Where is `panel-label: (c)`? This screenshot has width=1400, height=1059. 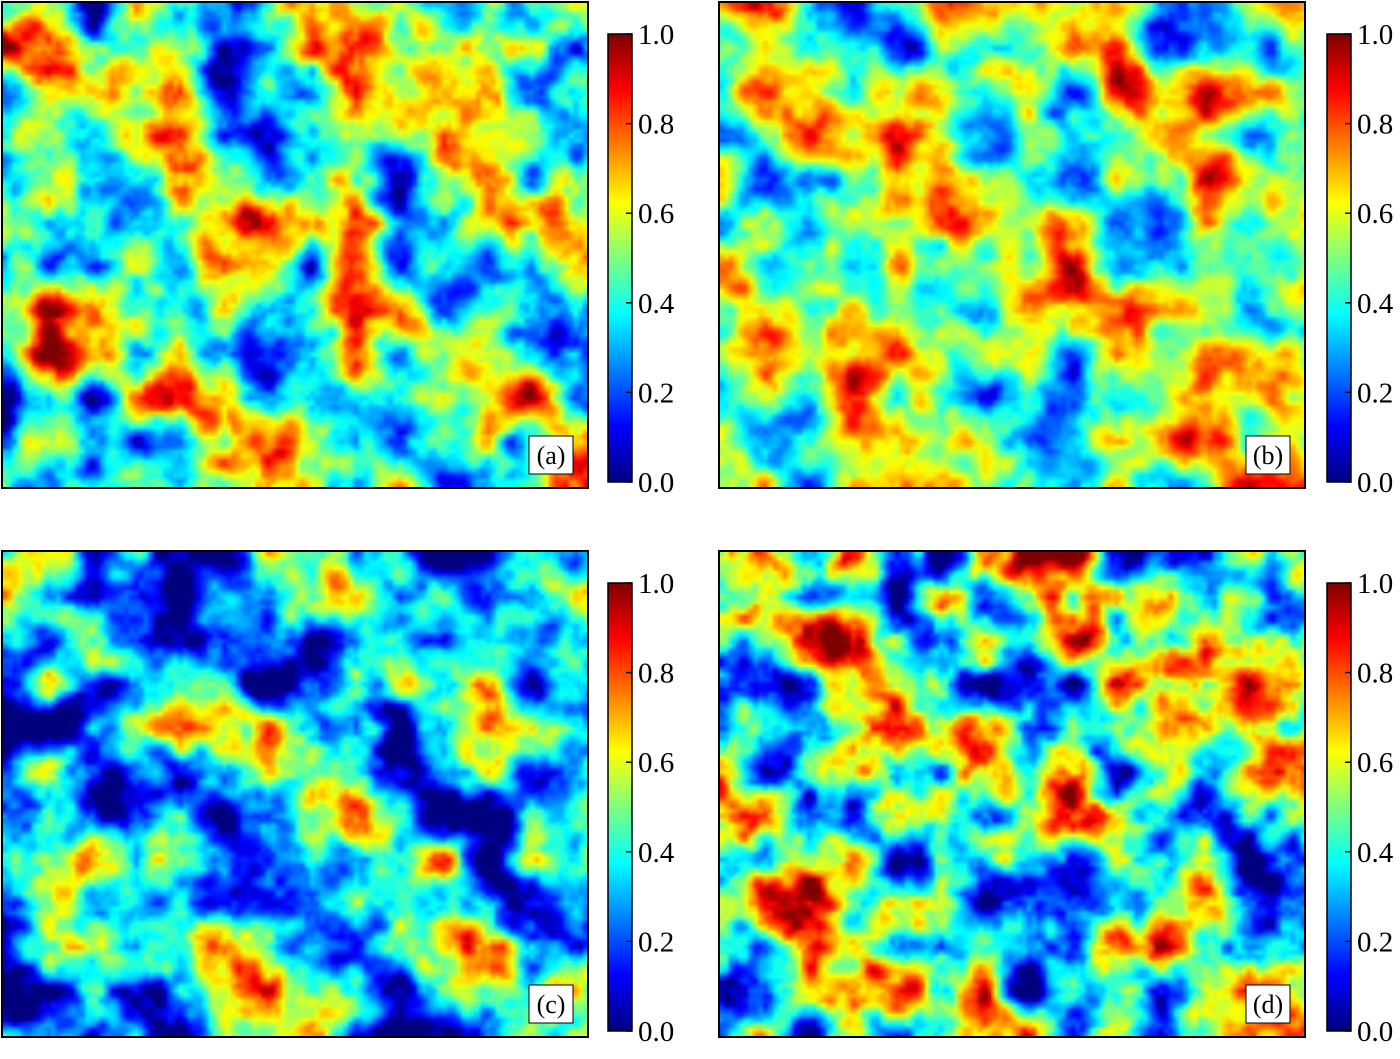
panel-label: (c) is located at coordinates (551, 1004).